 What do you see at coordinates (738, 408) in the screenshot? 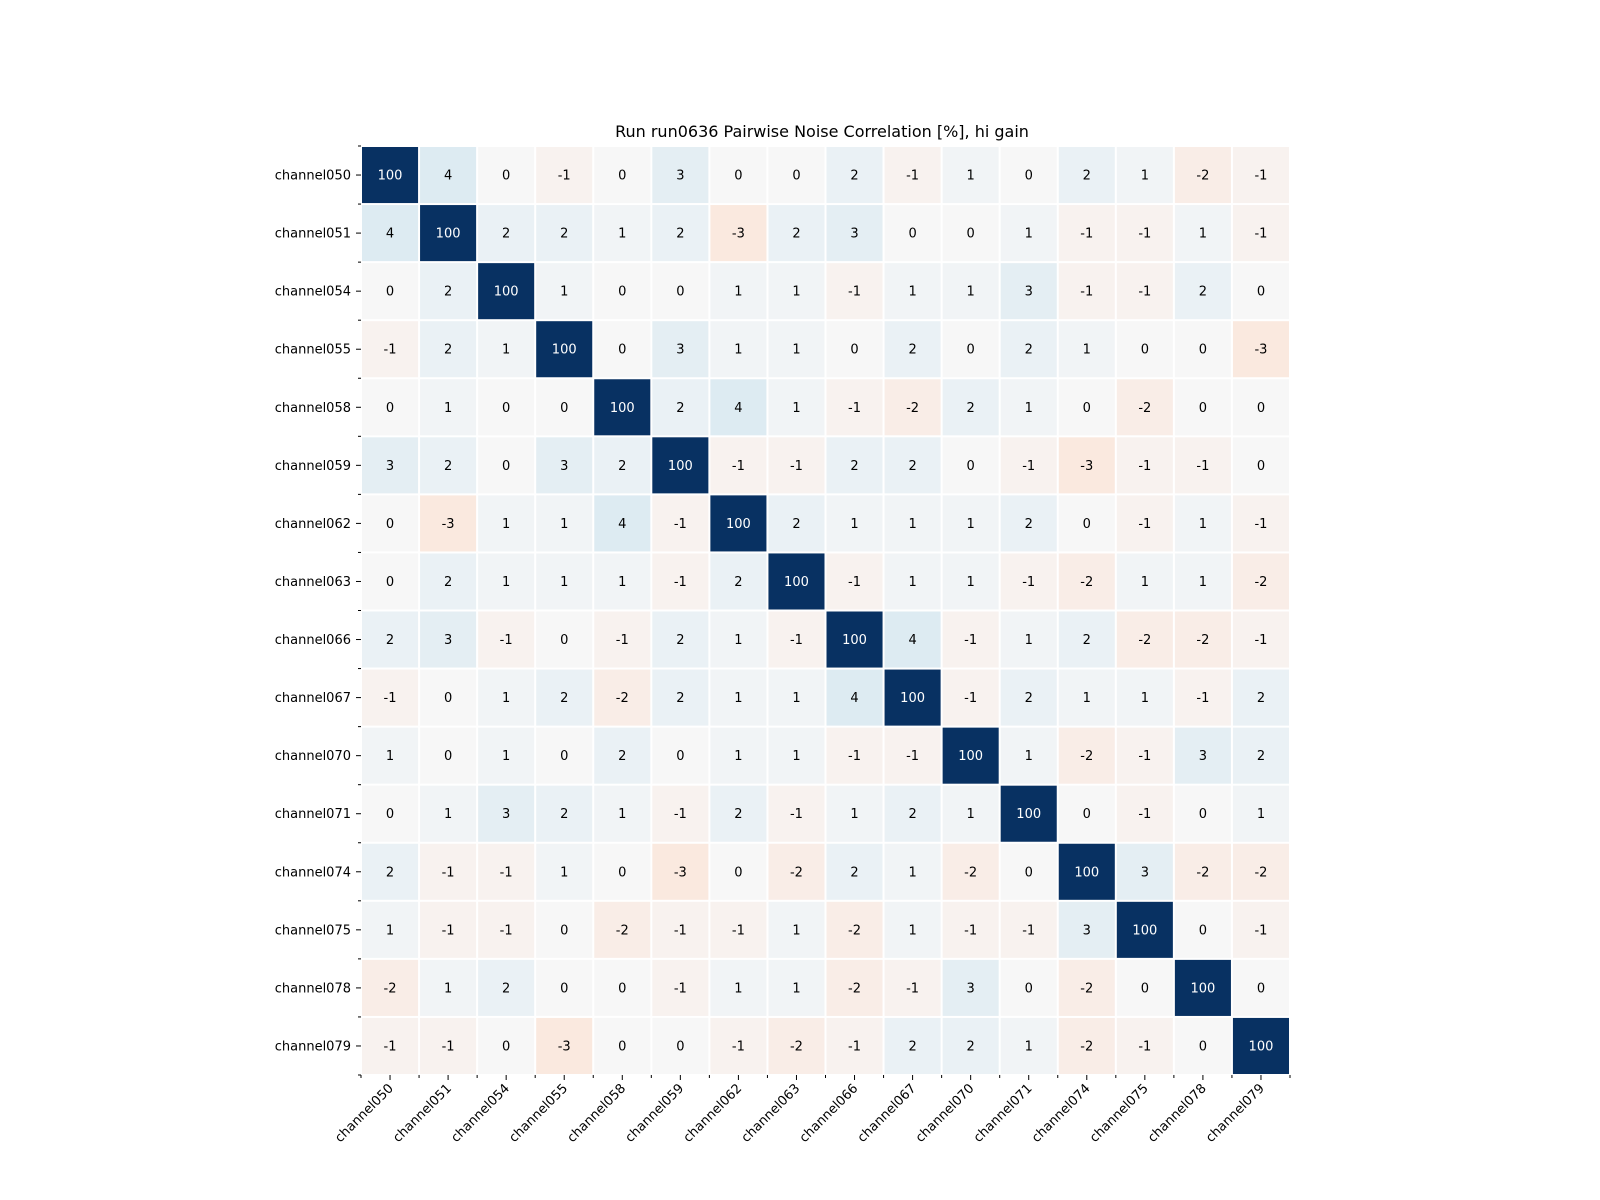
I see `heatmap-cell-value: 4` at bounding box center [738, 408].